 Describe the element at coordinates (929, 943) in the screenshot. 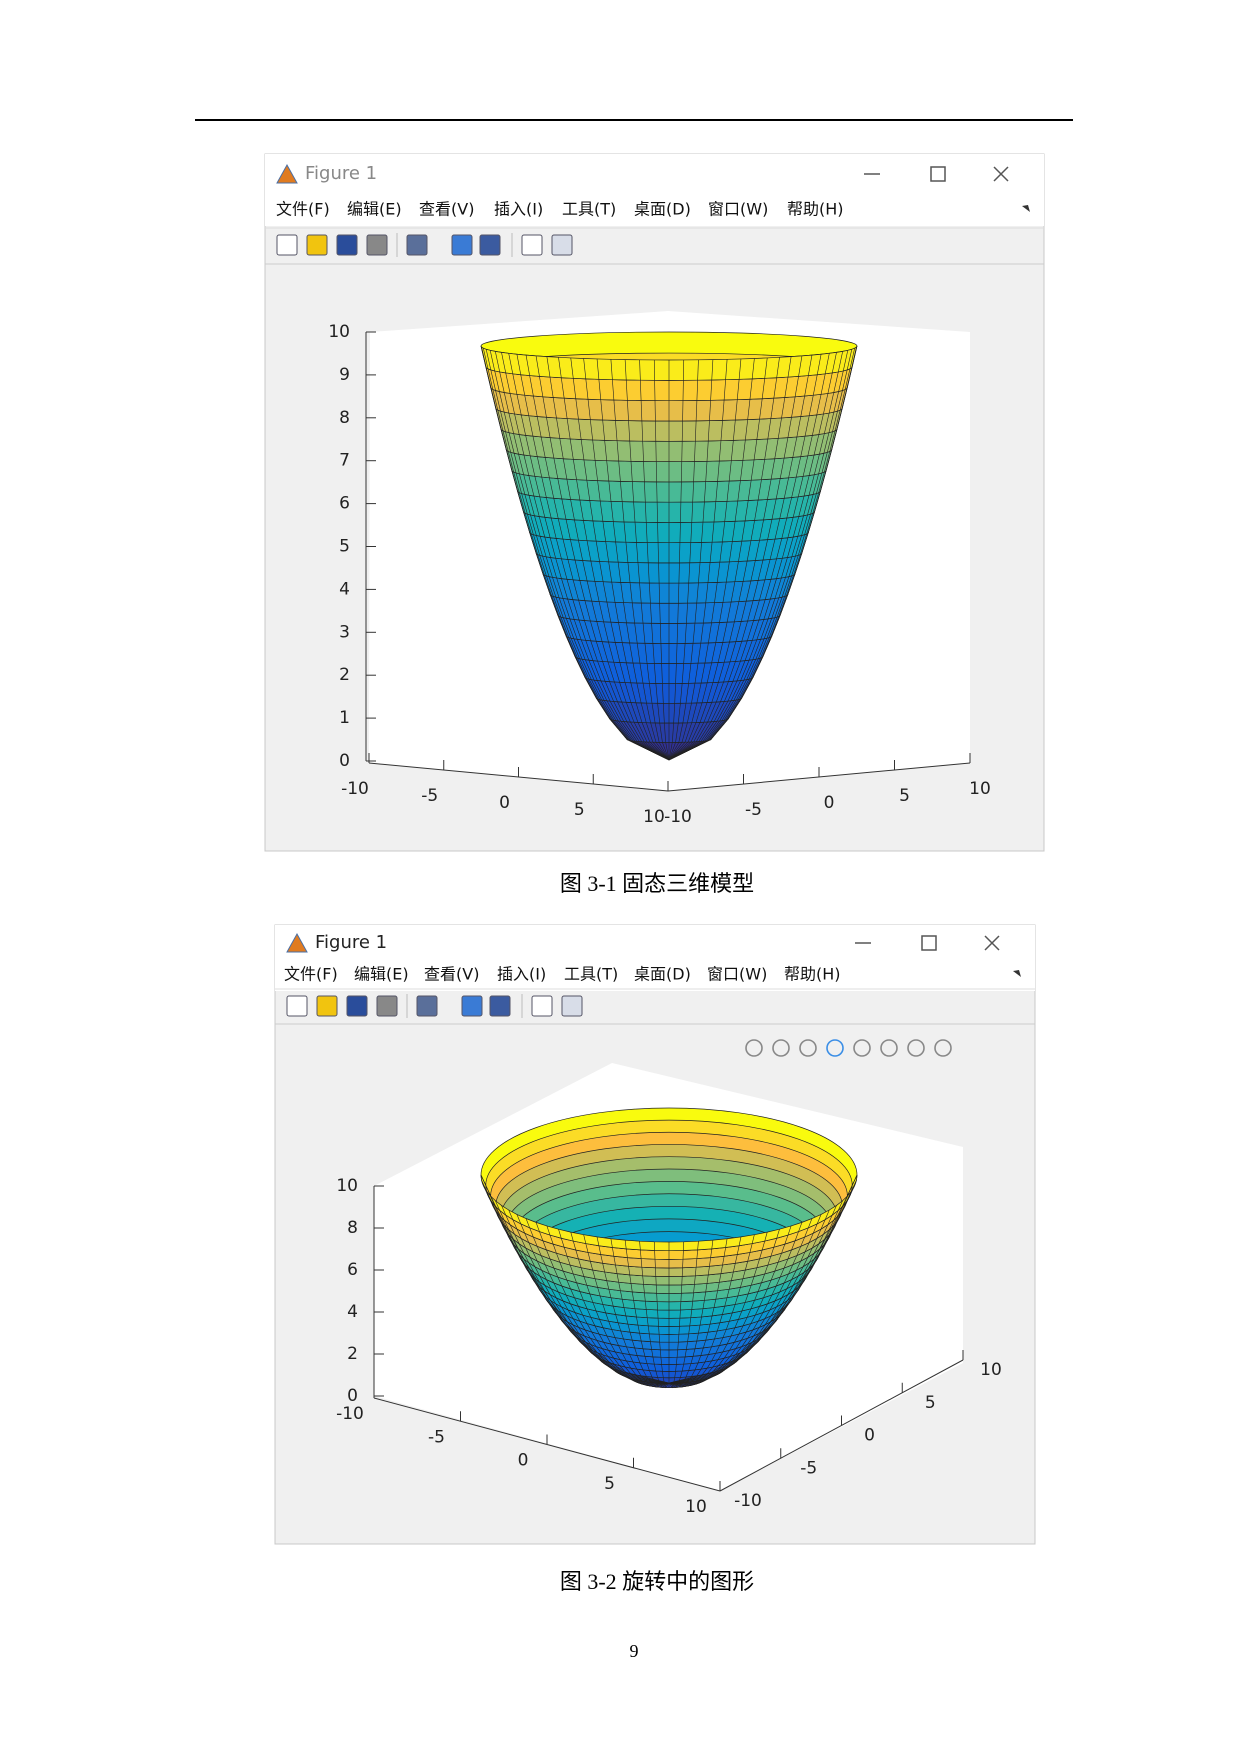

I see `maximize-button` at that location.